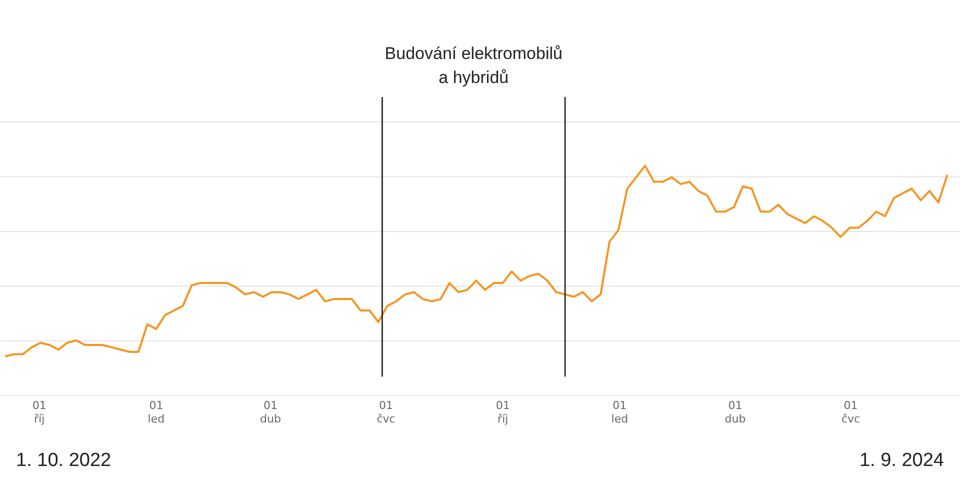  I want to click on text: 1. 9. 2024, so click(901, 461).